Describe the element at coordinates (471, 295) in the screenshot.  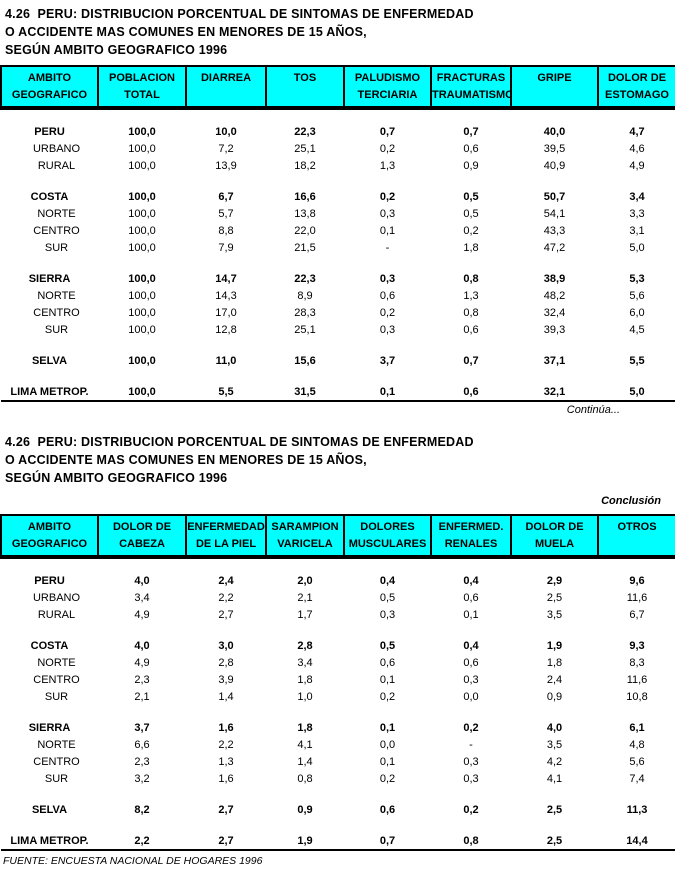
I see `value-cell: 1,3` at that location.